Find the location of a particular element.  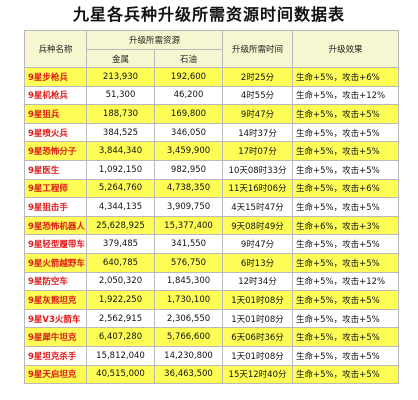

table-row: 9星喷火兵 384,525 346,050 14时37分 生命+5%，攻击+5% is located at coordinates (212, 132).